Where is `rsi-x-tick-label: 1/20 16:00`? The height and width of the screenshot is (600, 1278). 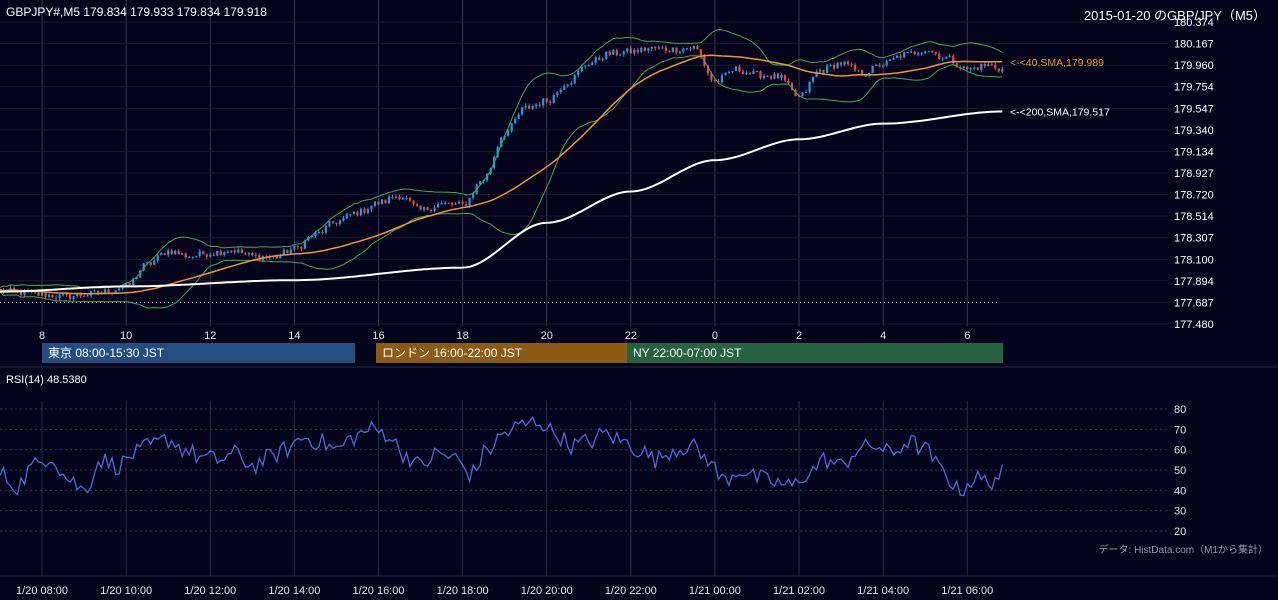
rsi-x-tick-label: 1/20 16:00 is located at coordinates (378, 591).